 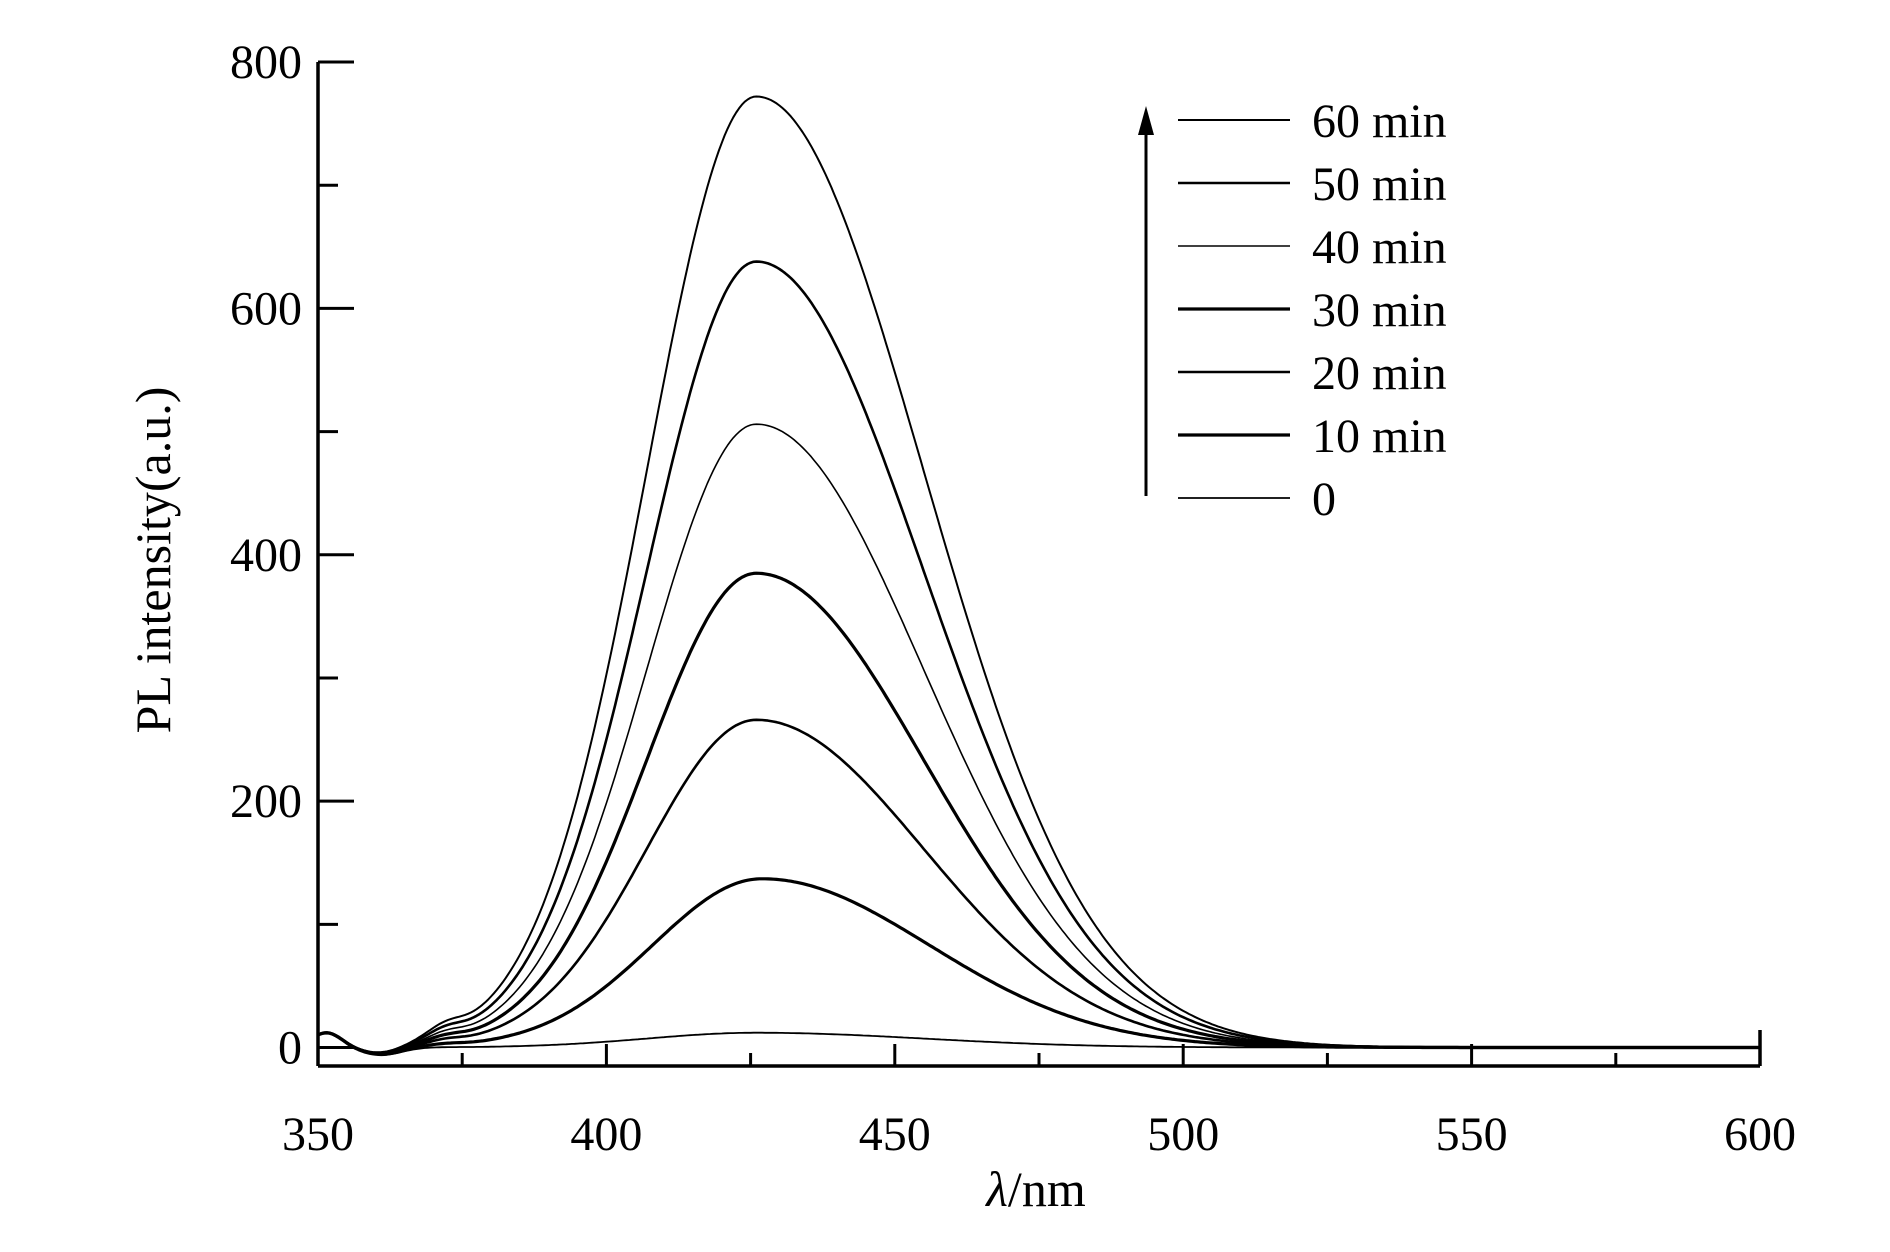 I want to click on legend: 60 min 50 min 40 min 30 min 20 min 10 min 0, so click(x=1292, y=310).